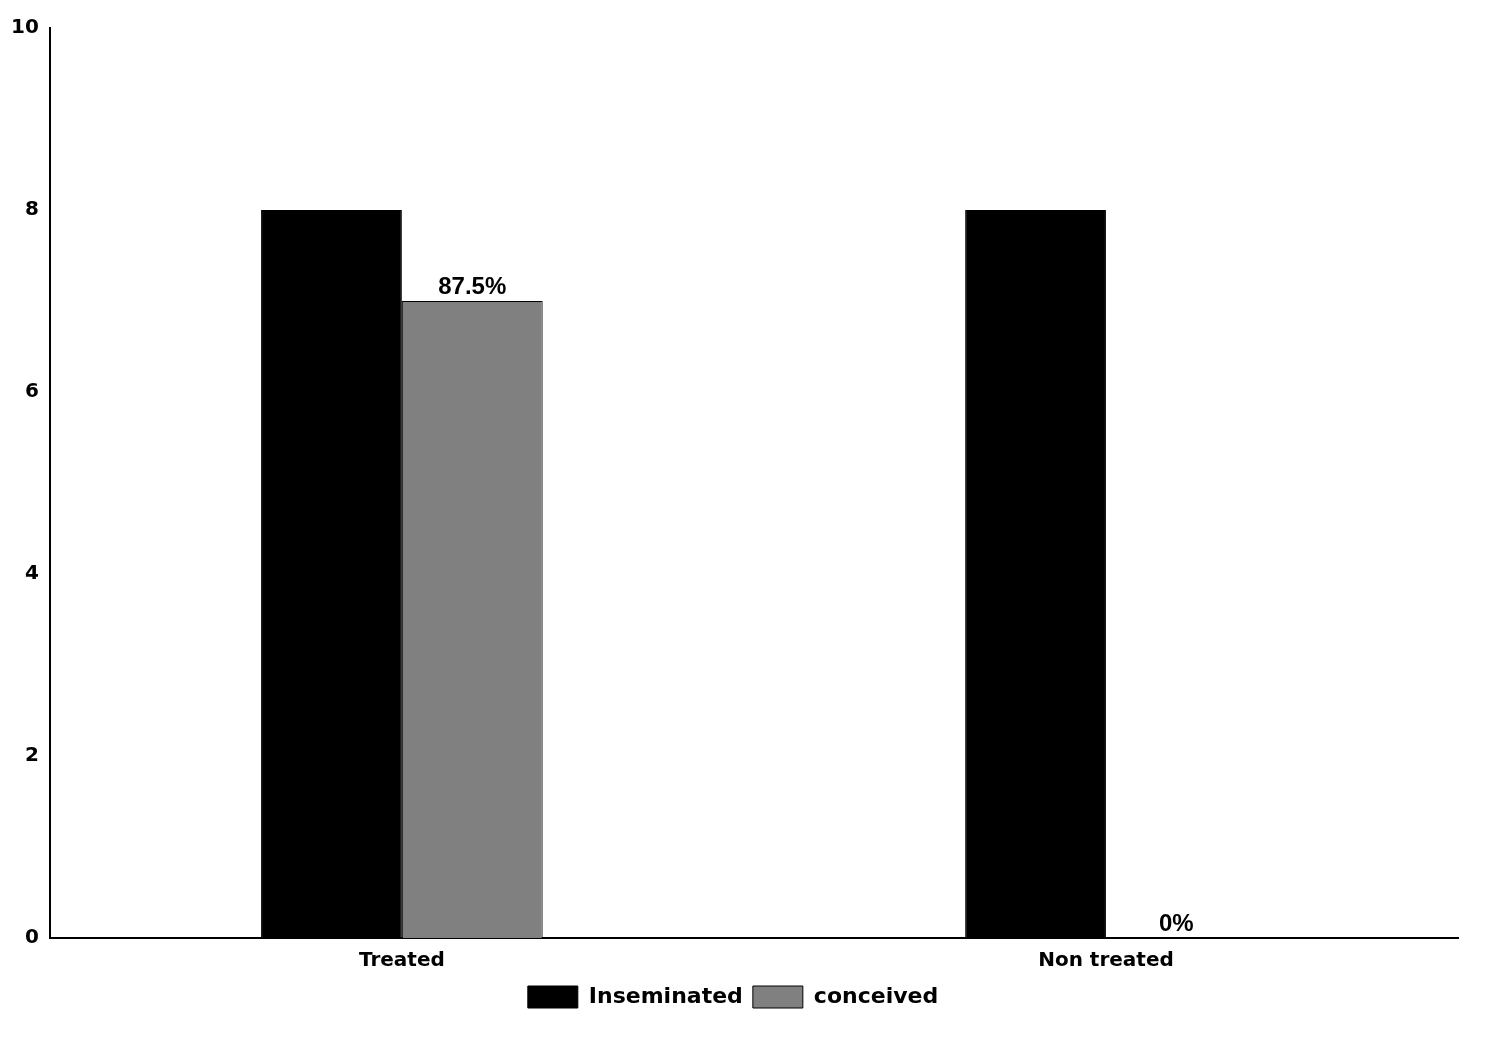  I want to click on y-tick-label: 6, so click(31, 390).